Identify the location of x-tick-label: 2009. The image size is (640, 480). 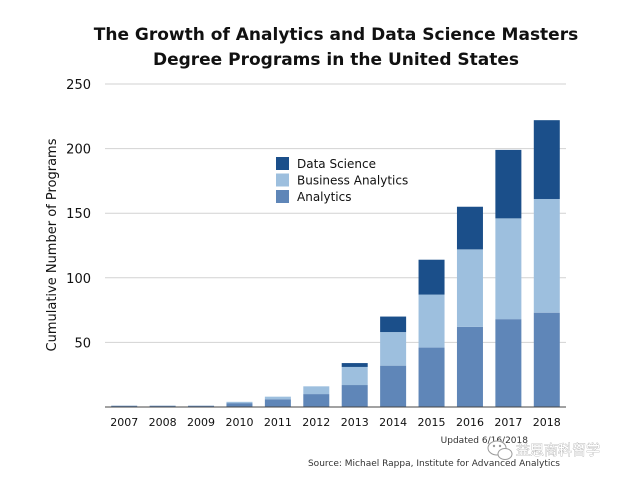
(201, 422).